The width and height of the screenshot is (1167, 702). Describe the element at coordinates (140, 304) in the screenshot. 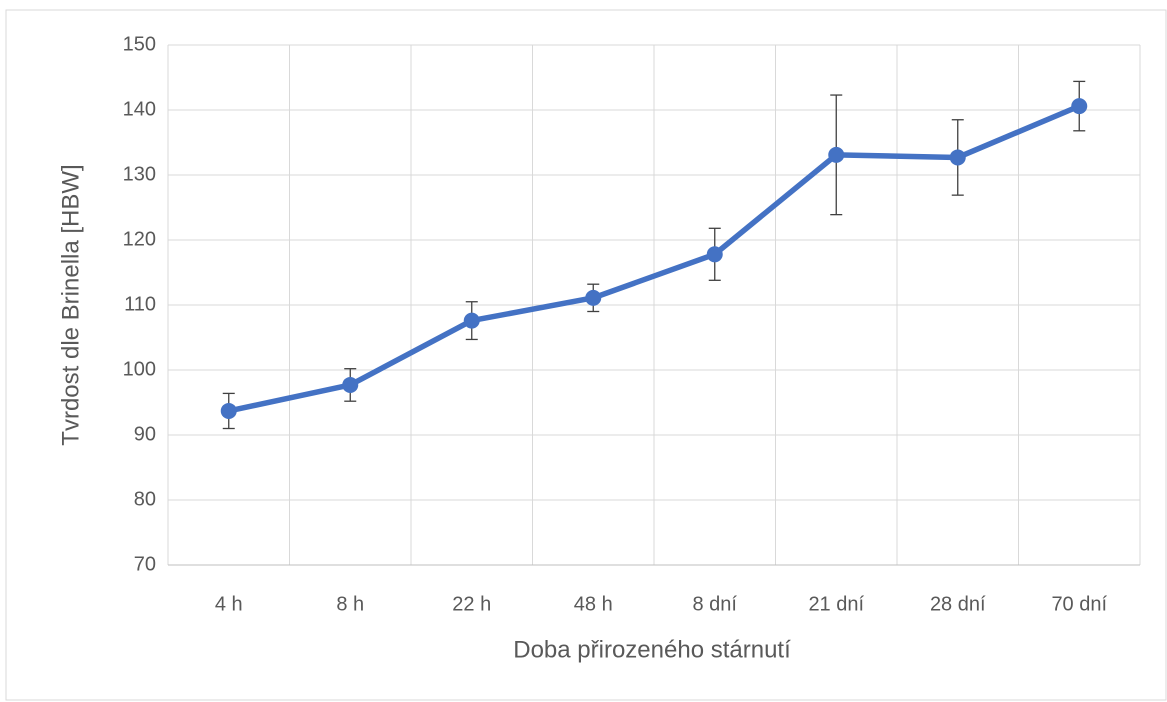

I see `y-tick-label: 110` at that location.